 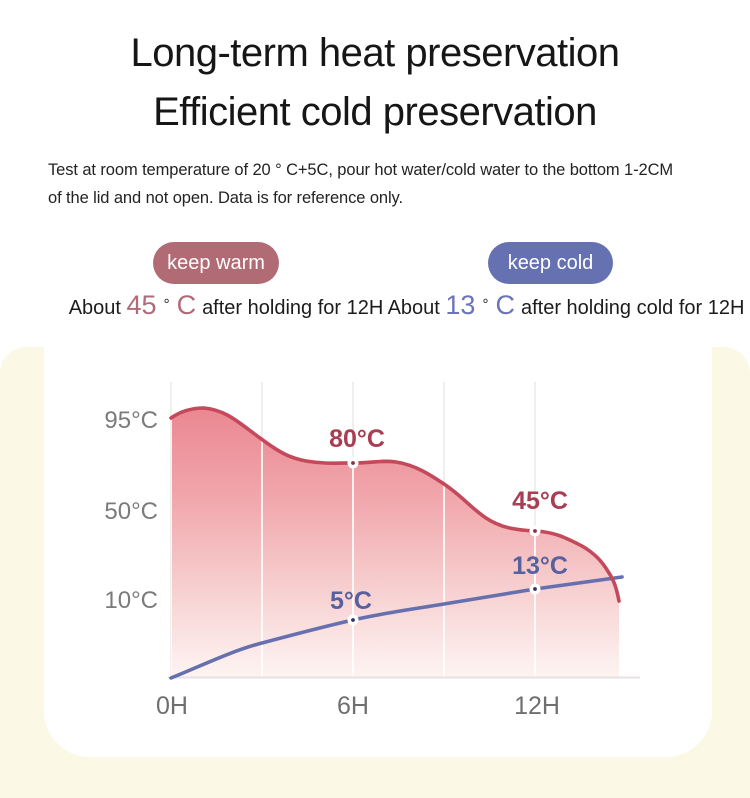 I want to click on warm-degree-symbol: °, so click(x=166, y=304).